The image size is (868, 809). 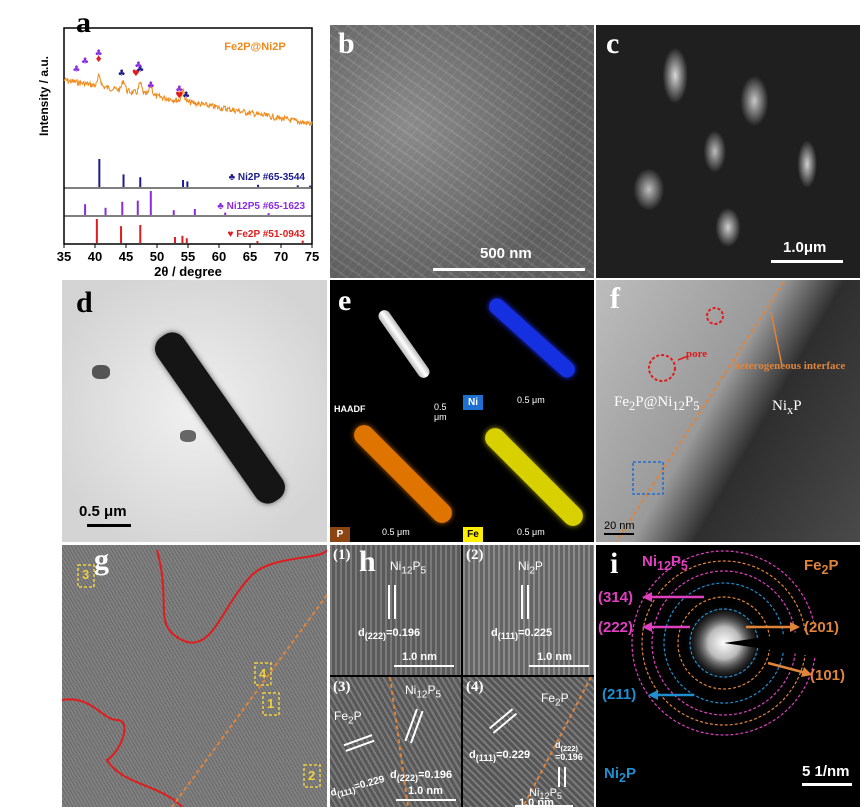 What do you see at coordinates (348, 718) in the screenshot?
I see `h-phase-3b: Fe2P` at bounding box center [348, 718].